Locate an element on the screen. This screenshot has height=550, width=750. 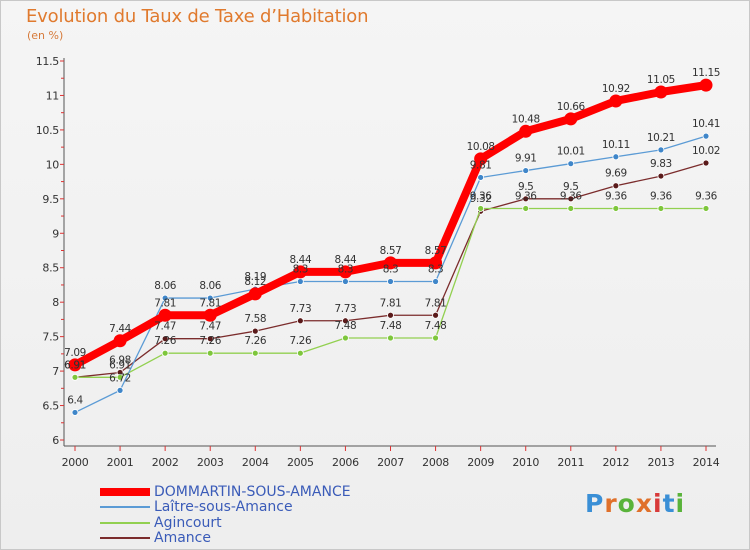
data-label: 9.81 is located at coordinates (481, 165).